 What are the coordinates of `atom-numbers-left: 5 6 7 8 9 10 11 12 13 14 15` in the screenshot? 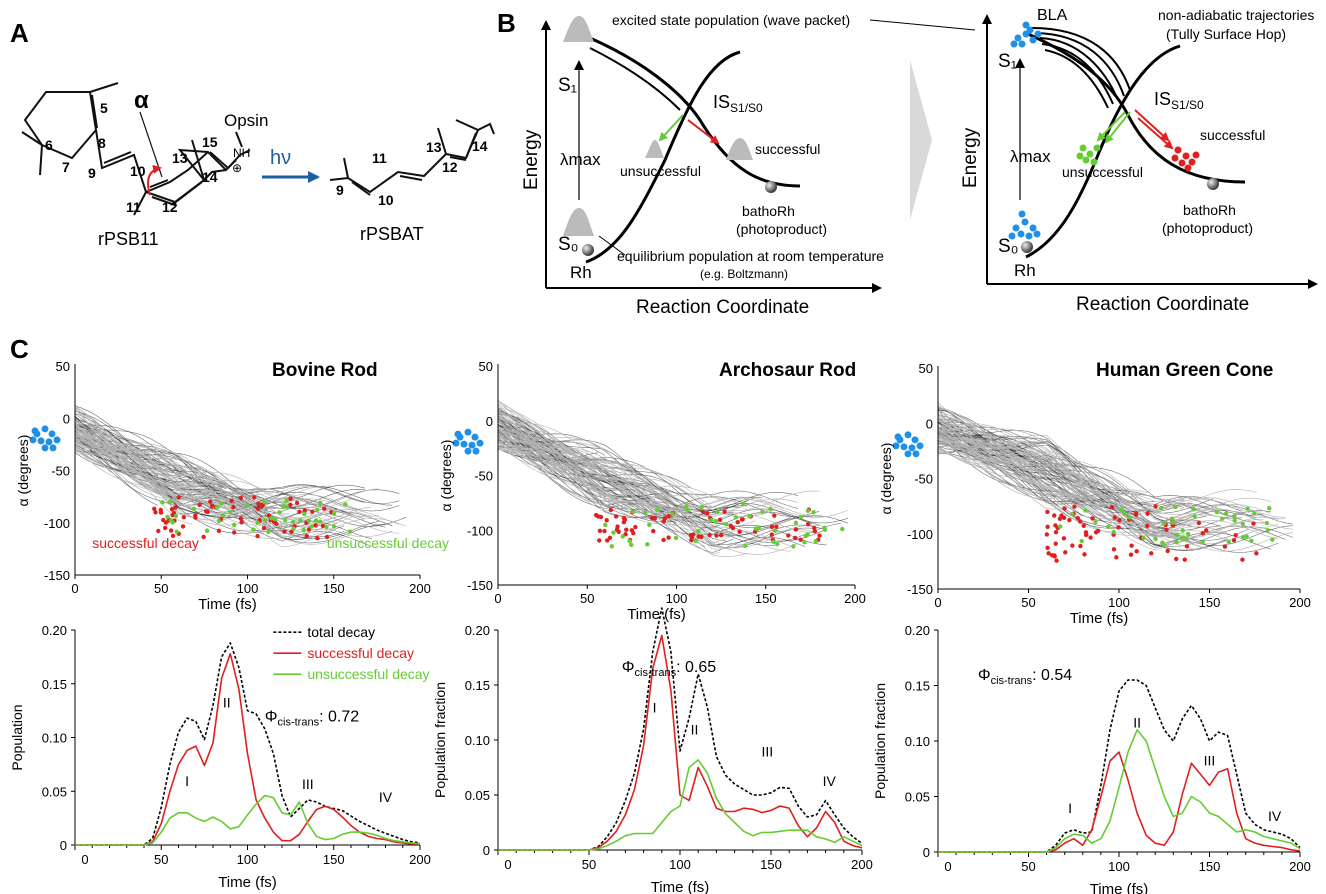 It's located at (131, 157).